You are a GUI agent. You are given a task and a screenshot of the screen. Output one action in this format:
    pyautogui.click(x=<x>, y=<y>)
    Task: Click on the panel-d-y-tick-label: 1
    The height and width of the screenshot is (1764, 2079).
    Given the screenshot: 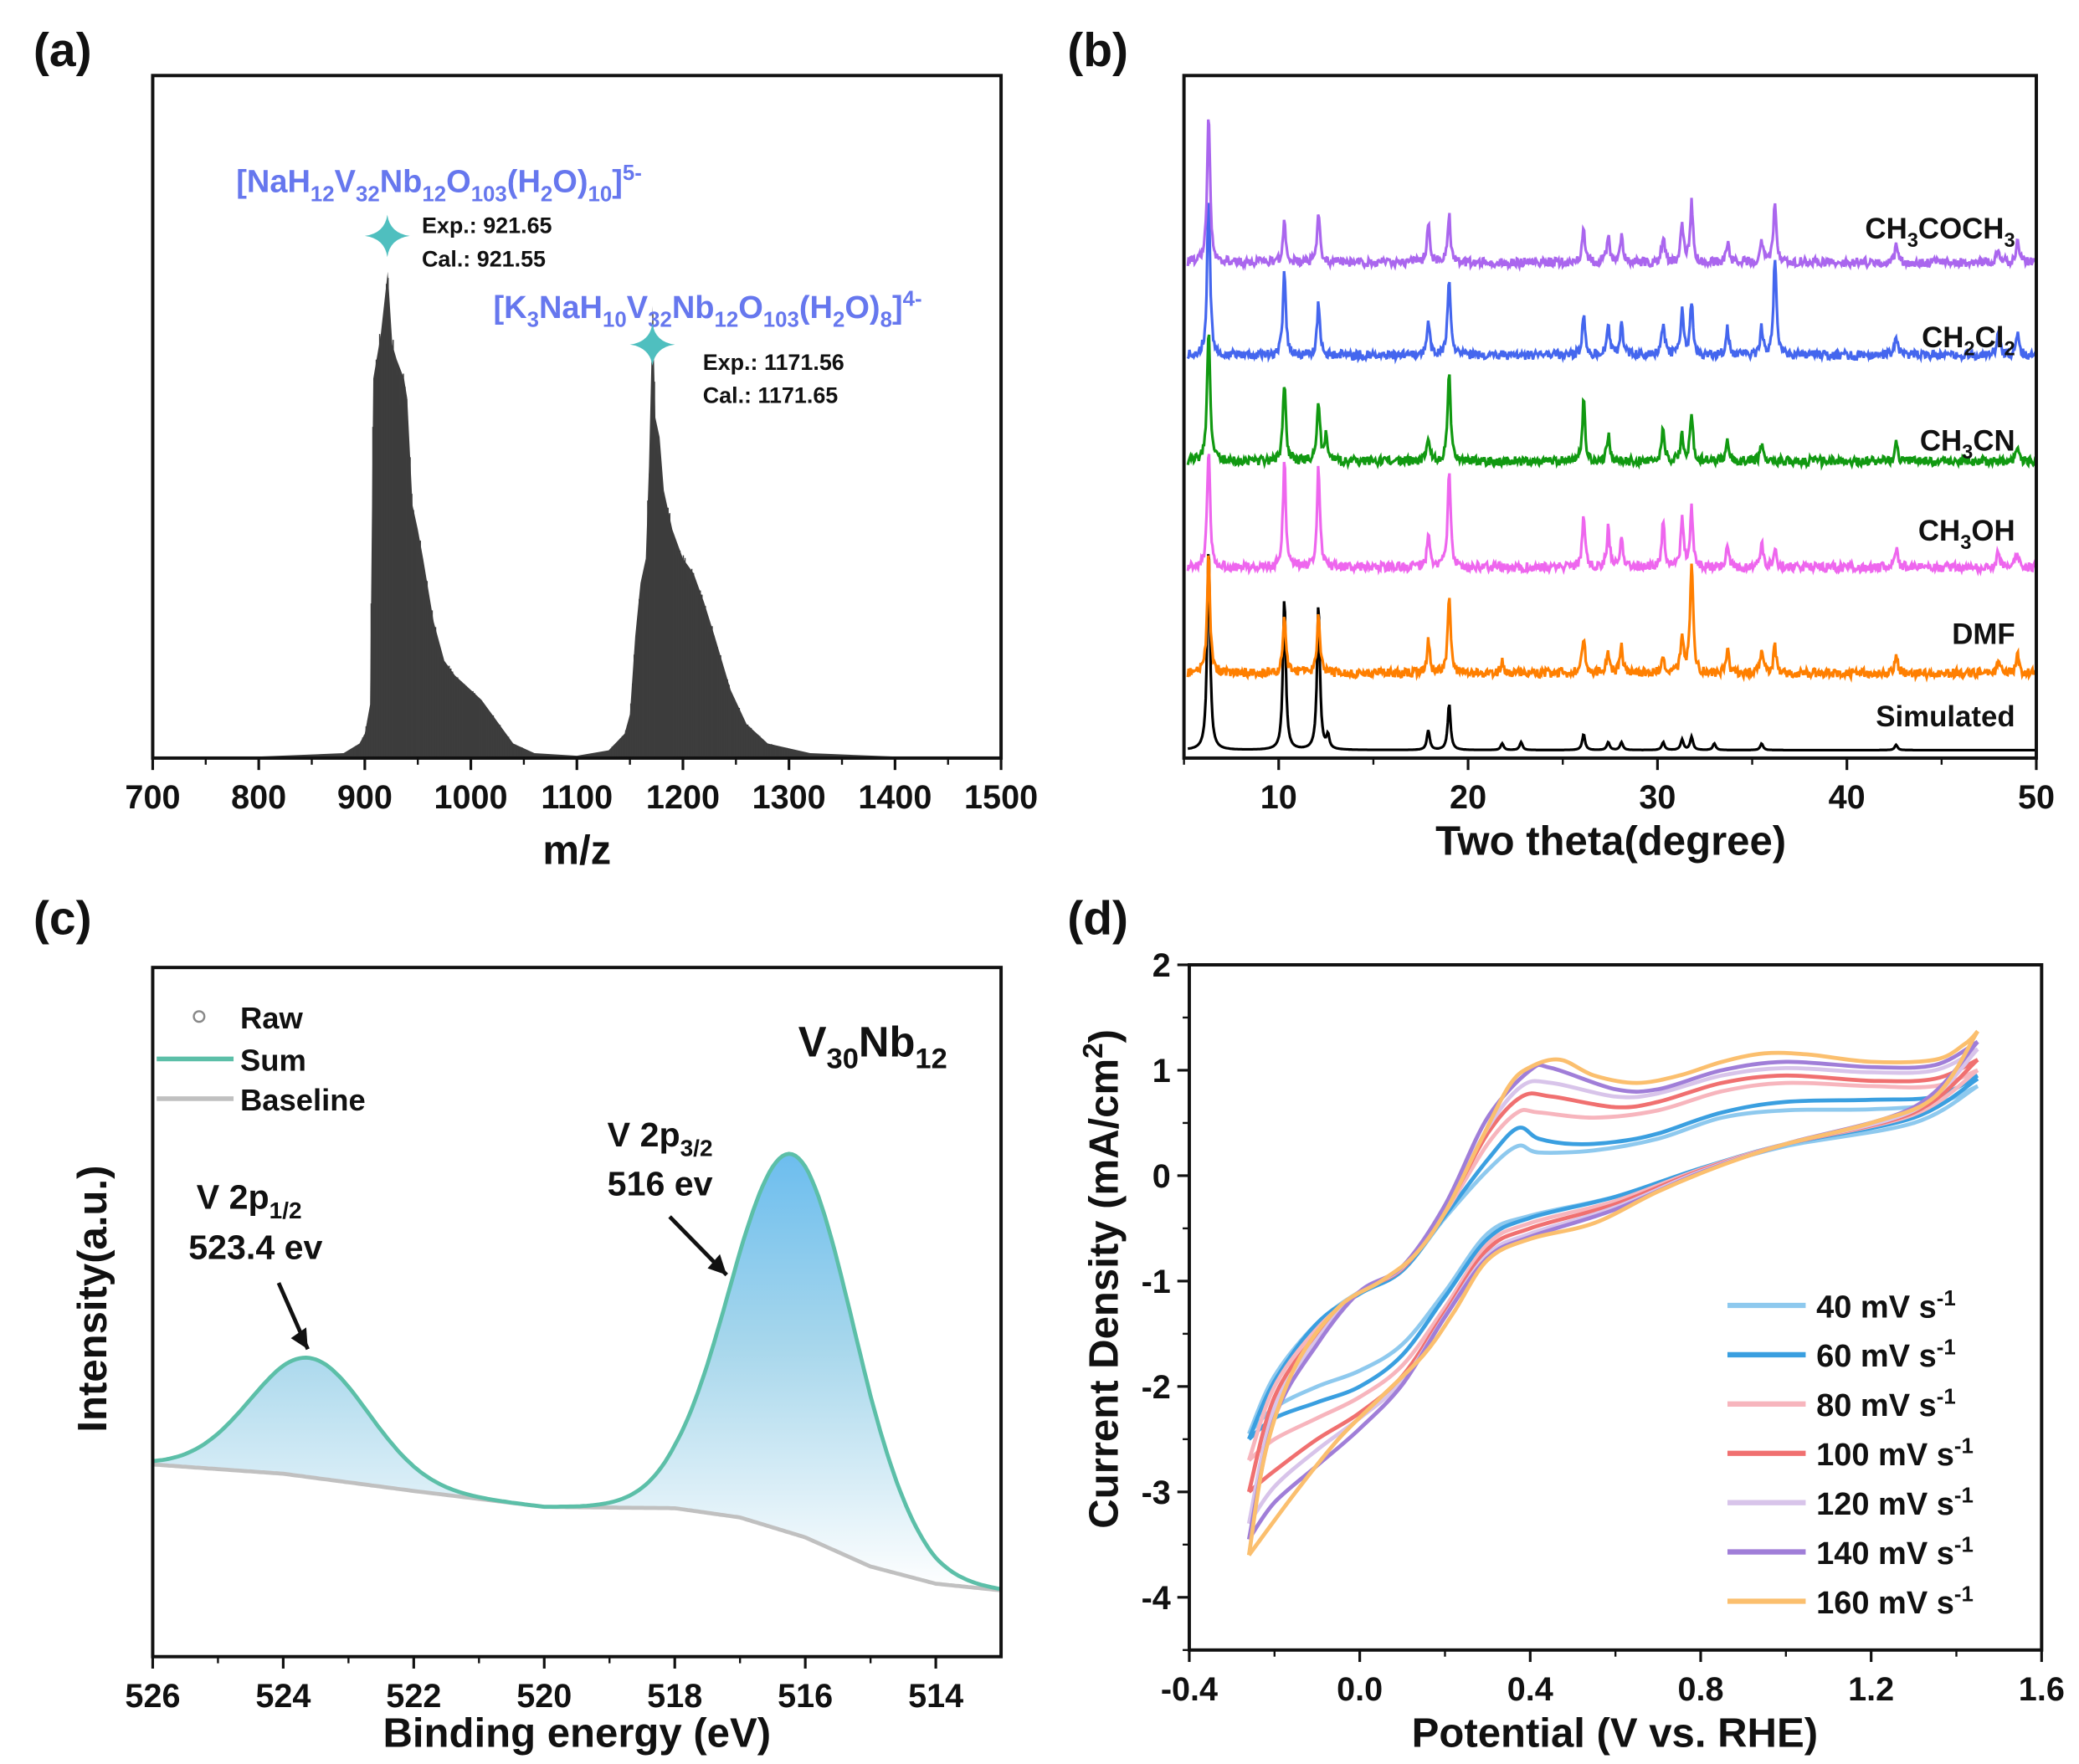 What is the action you would take?
    pyautogui.click(x=1161, y=1071)
    